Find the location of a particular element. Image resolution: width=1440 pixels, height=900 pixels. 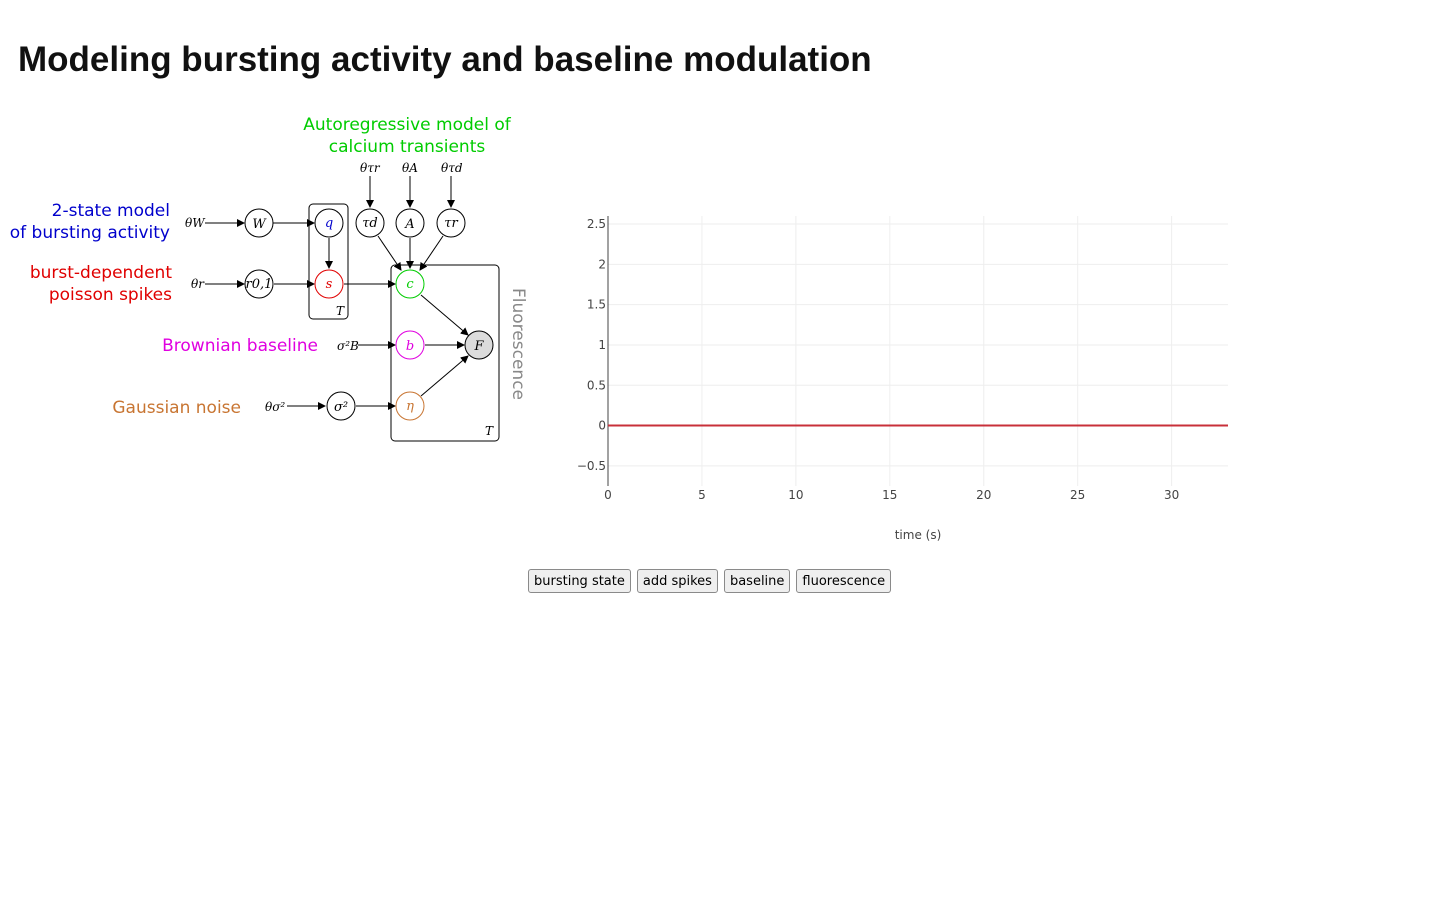

node-tau-r: τr is located at coordinates (451, 223).